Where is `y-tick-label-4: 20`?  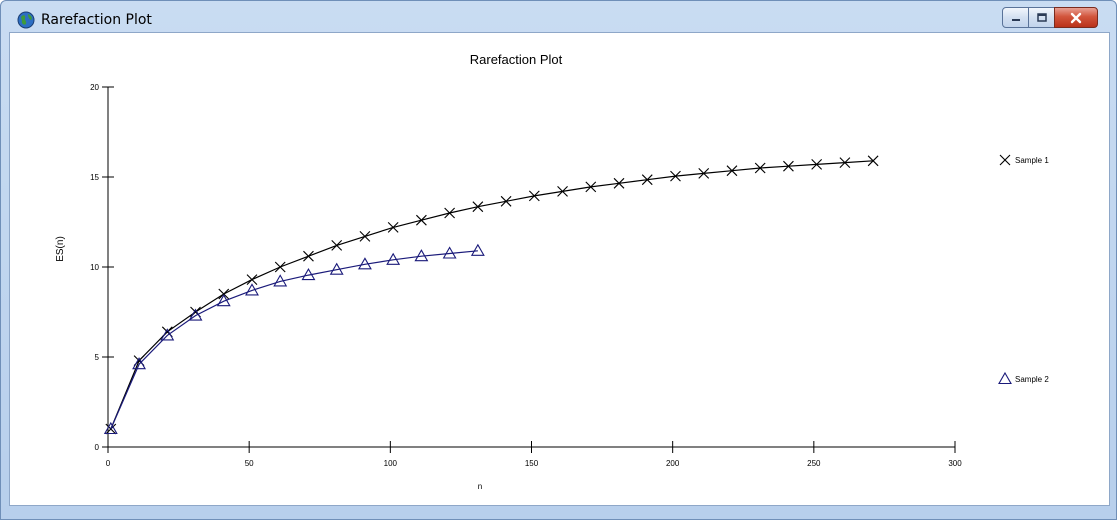
y-tick-label-4: 20 is located at coordinates (94, 87).